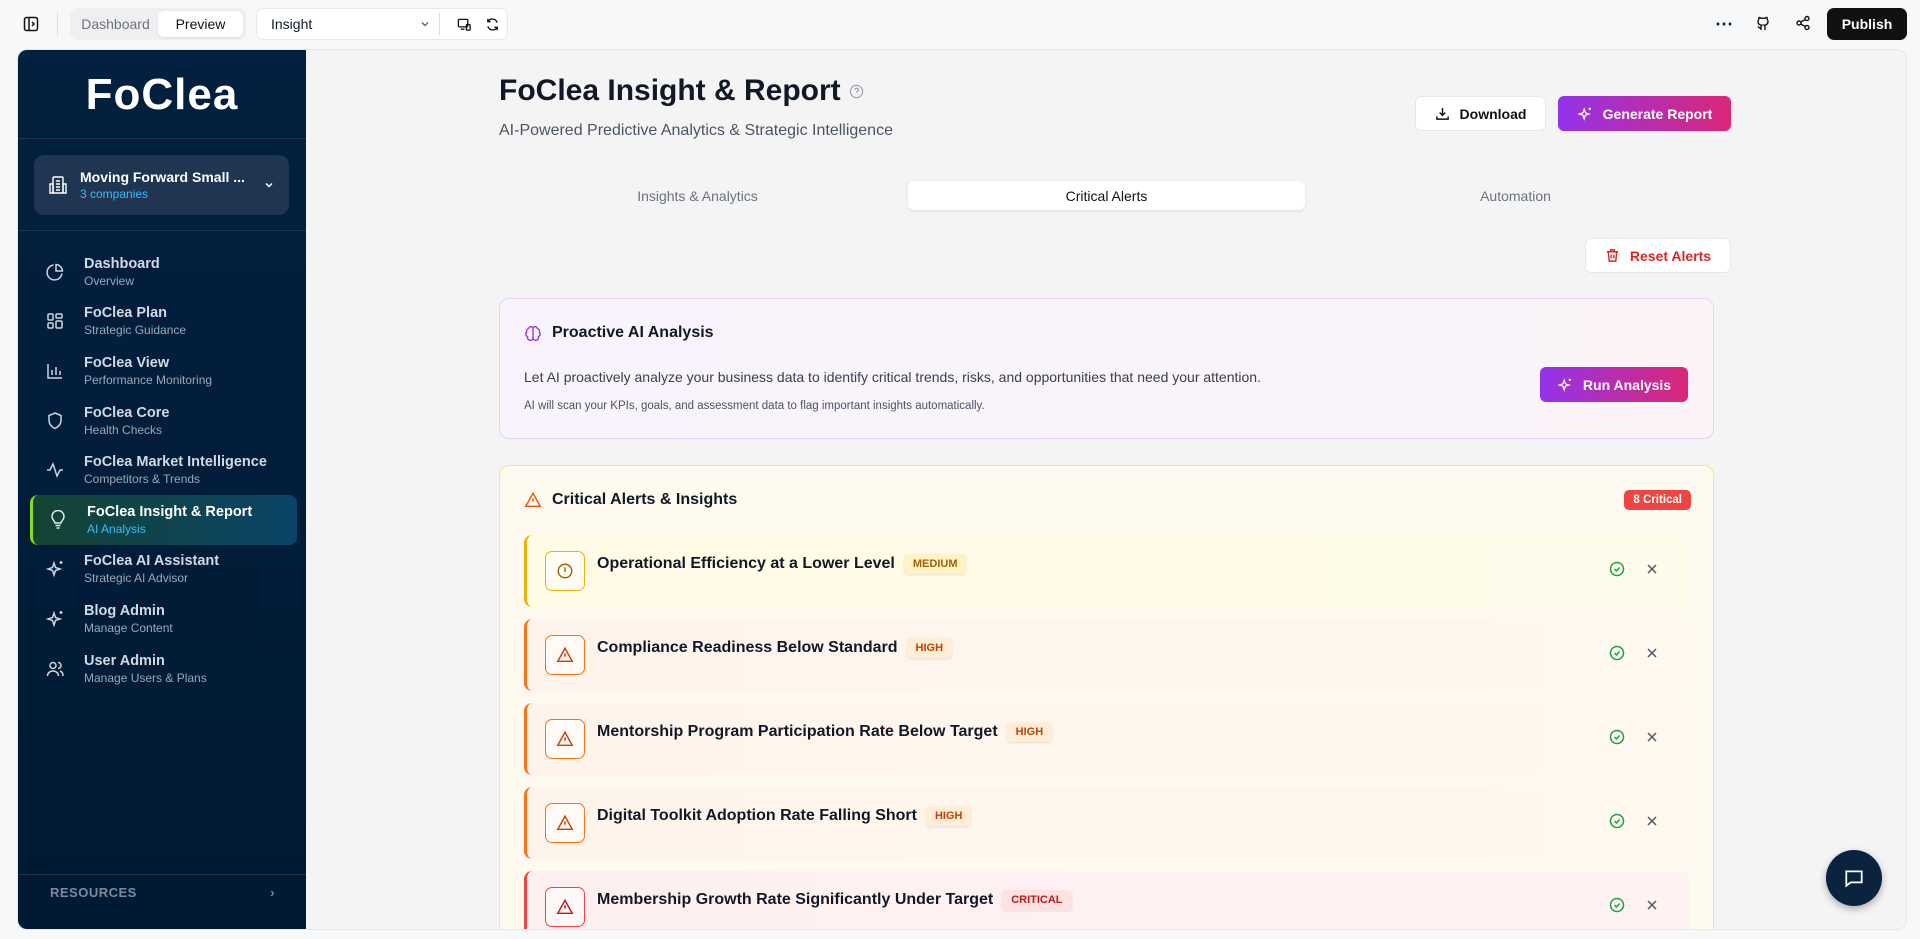 This screenshot has height=939, width=1920. I want to click on mode-preview: Preview, so click(200, 24).